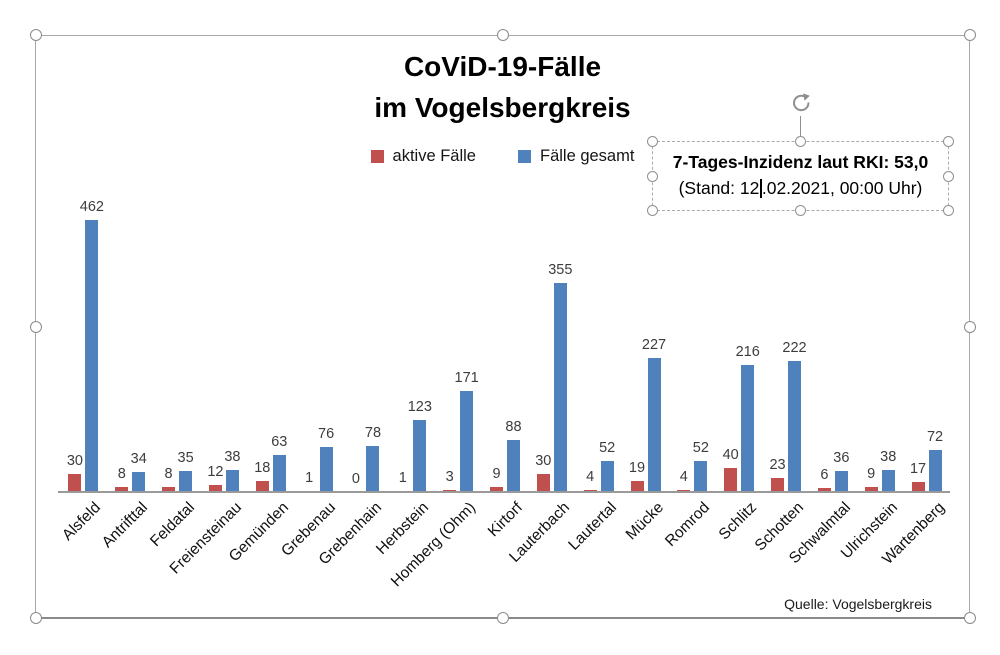 This screenshot has width=1000, height=655. Describe the element at coordinates (652, 210) in the screenshot. I see `textbox-resize-handle-sw` at that location.